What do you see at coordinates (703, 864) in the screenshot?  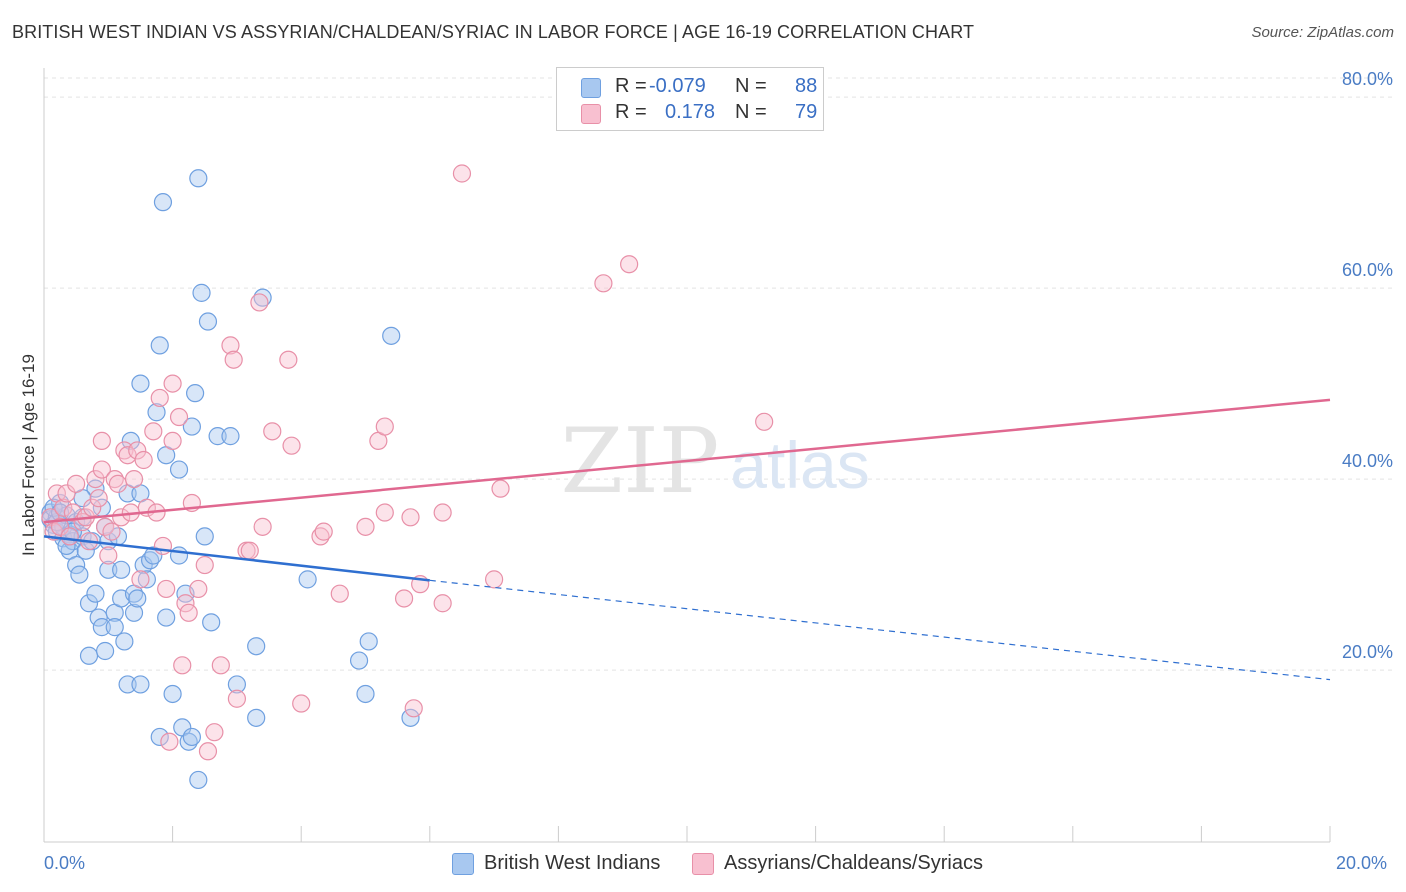 I see `series-swatch-pink` at bounding box center [703, 864].